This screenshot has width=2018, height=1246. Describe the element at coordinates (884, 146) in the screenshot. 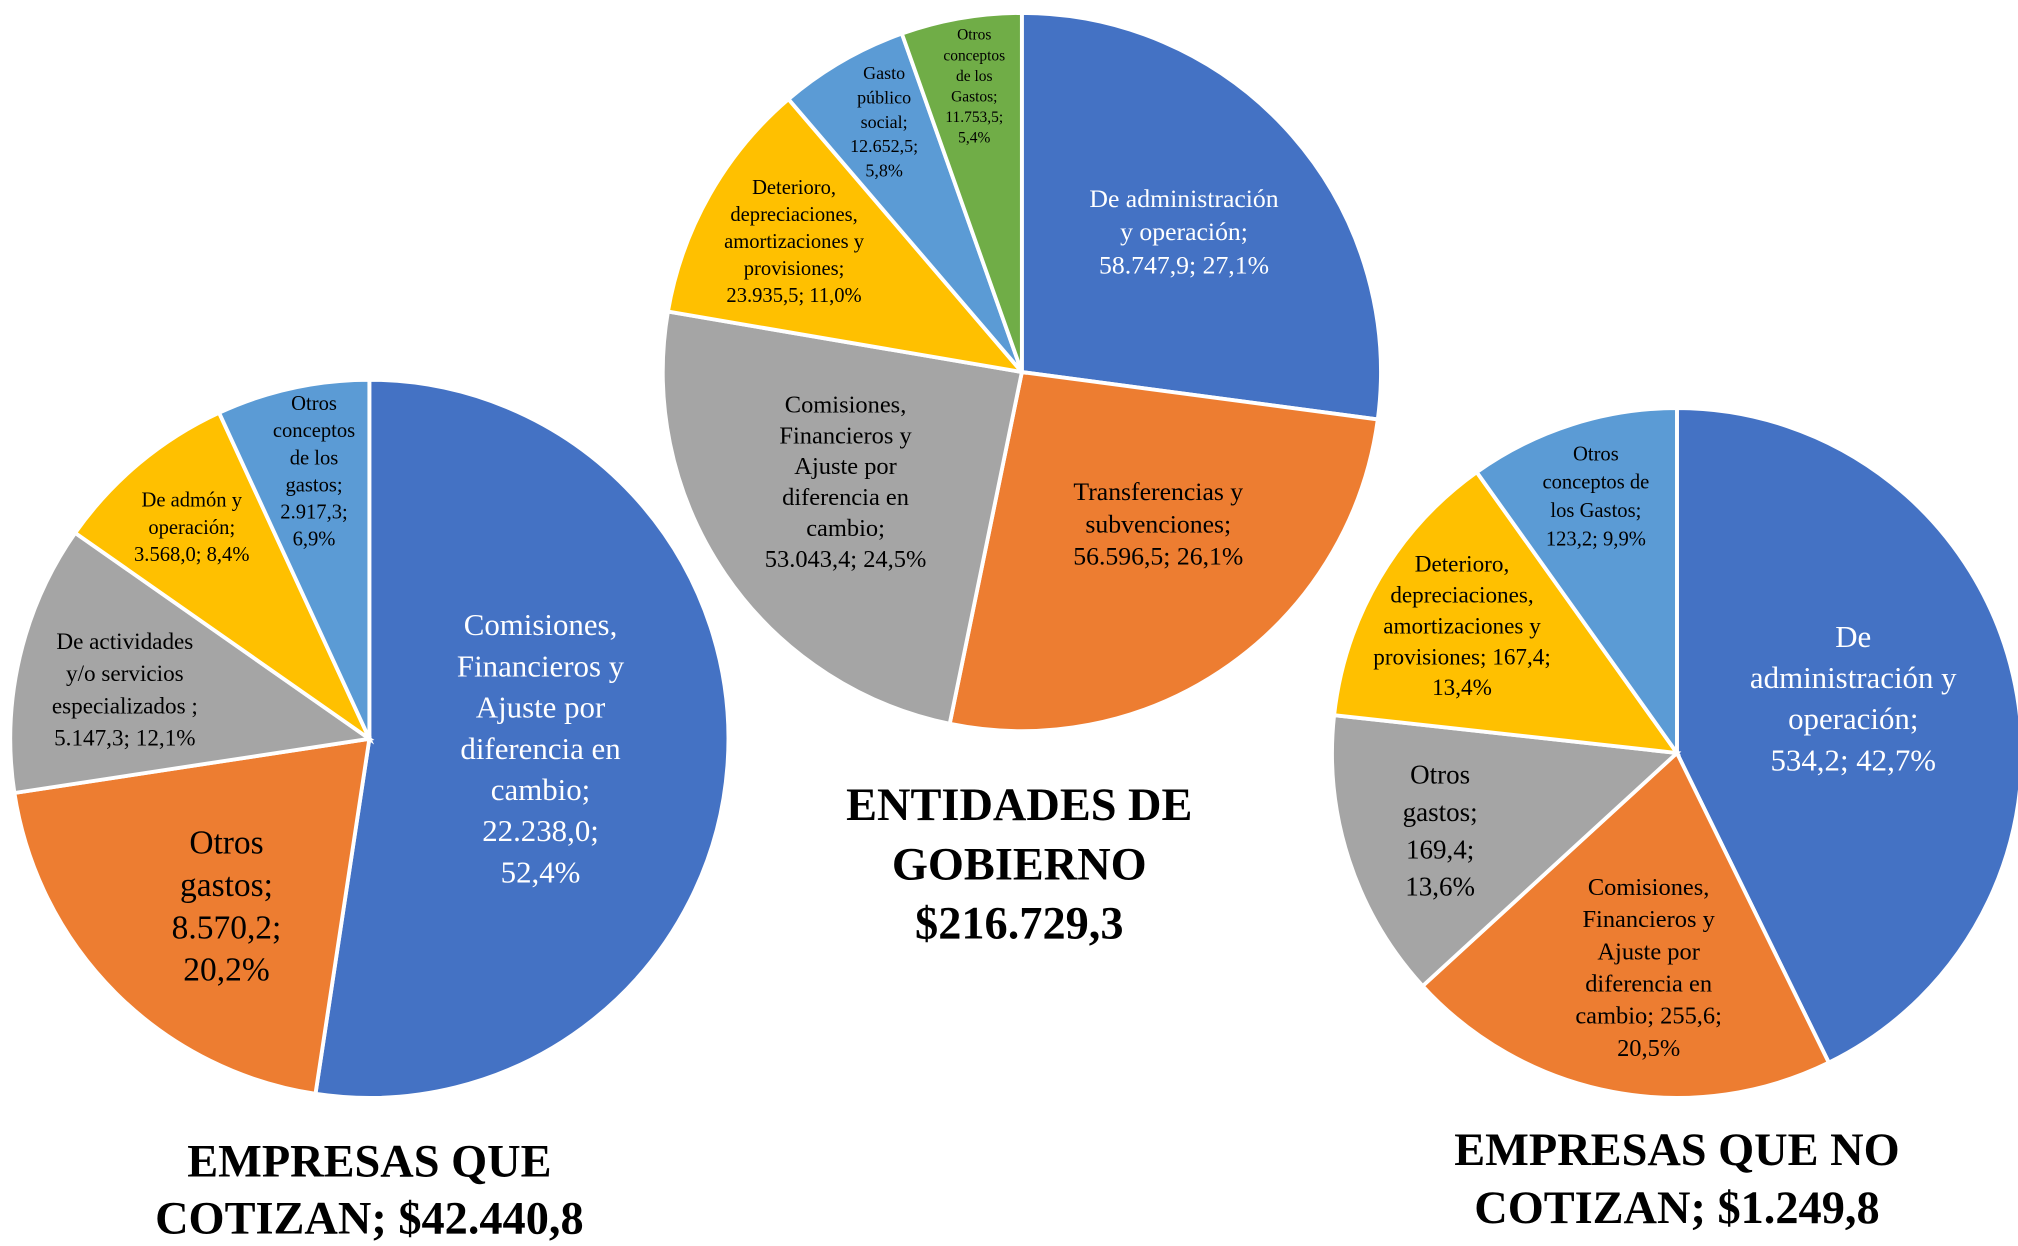

I see `slice-label: 12.652,5;` at that location.